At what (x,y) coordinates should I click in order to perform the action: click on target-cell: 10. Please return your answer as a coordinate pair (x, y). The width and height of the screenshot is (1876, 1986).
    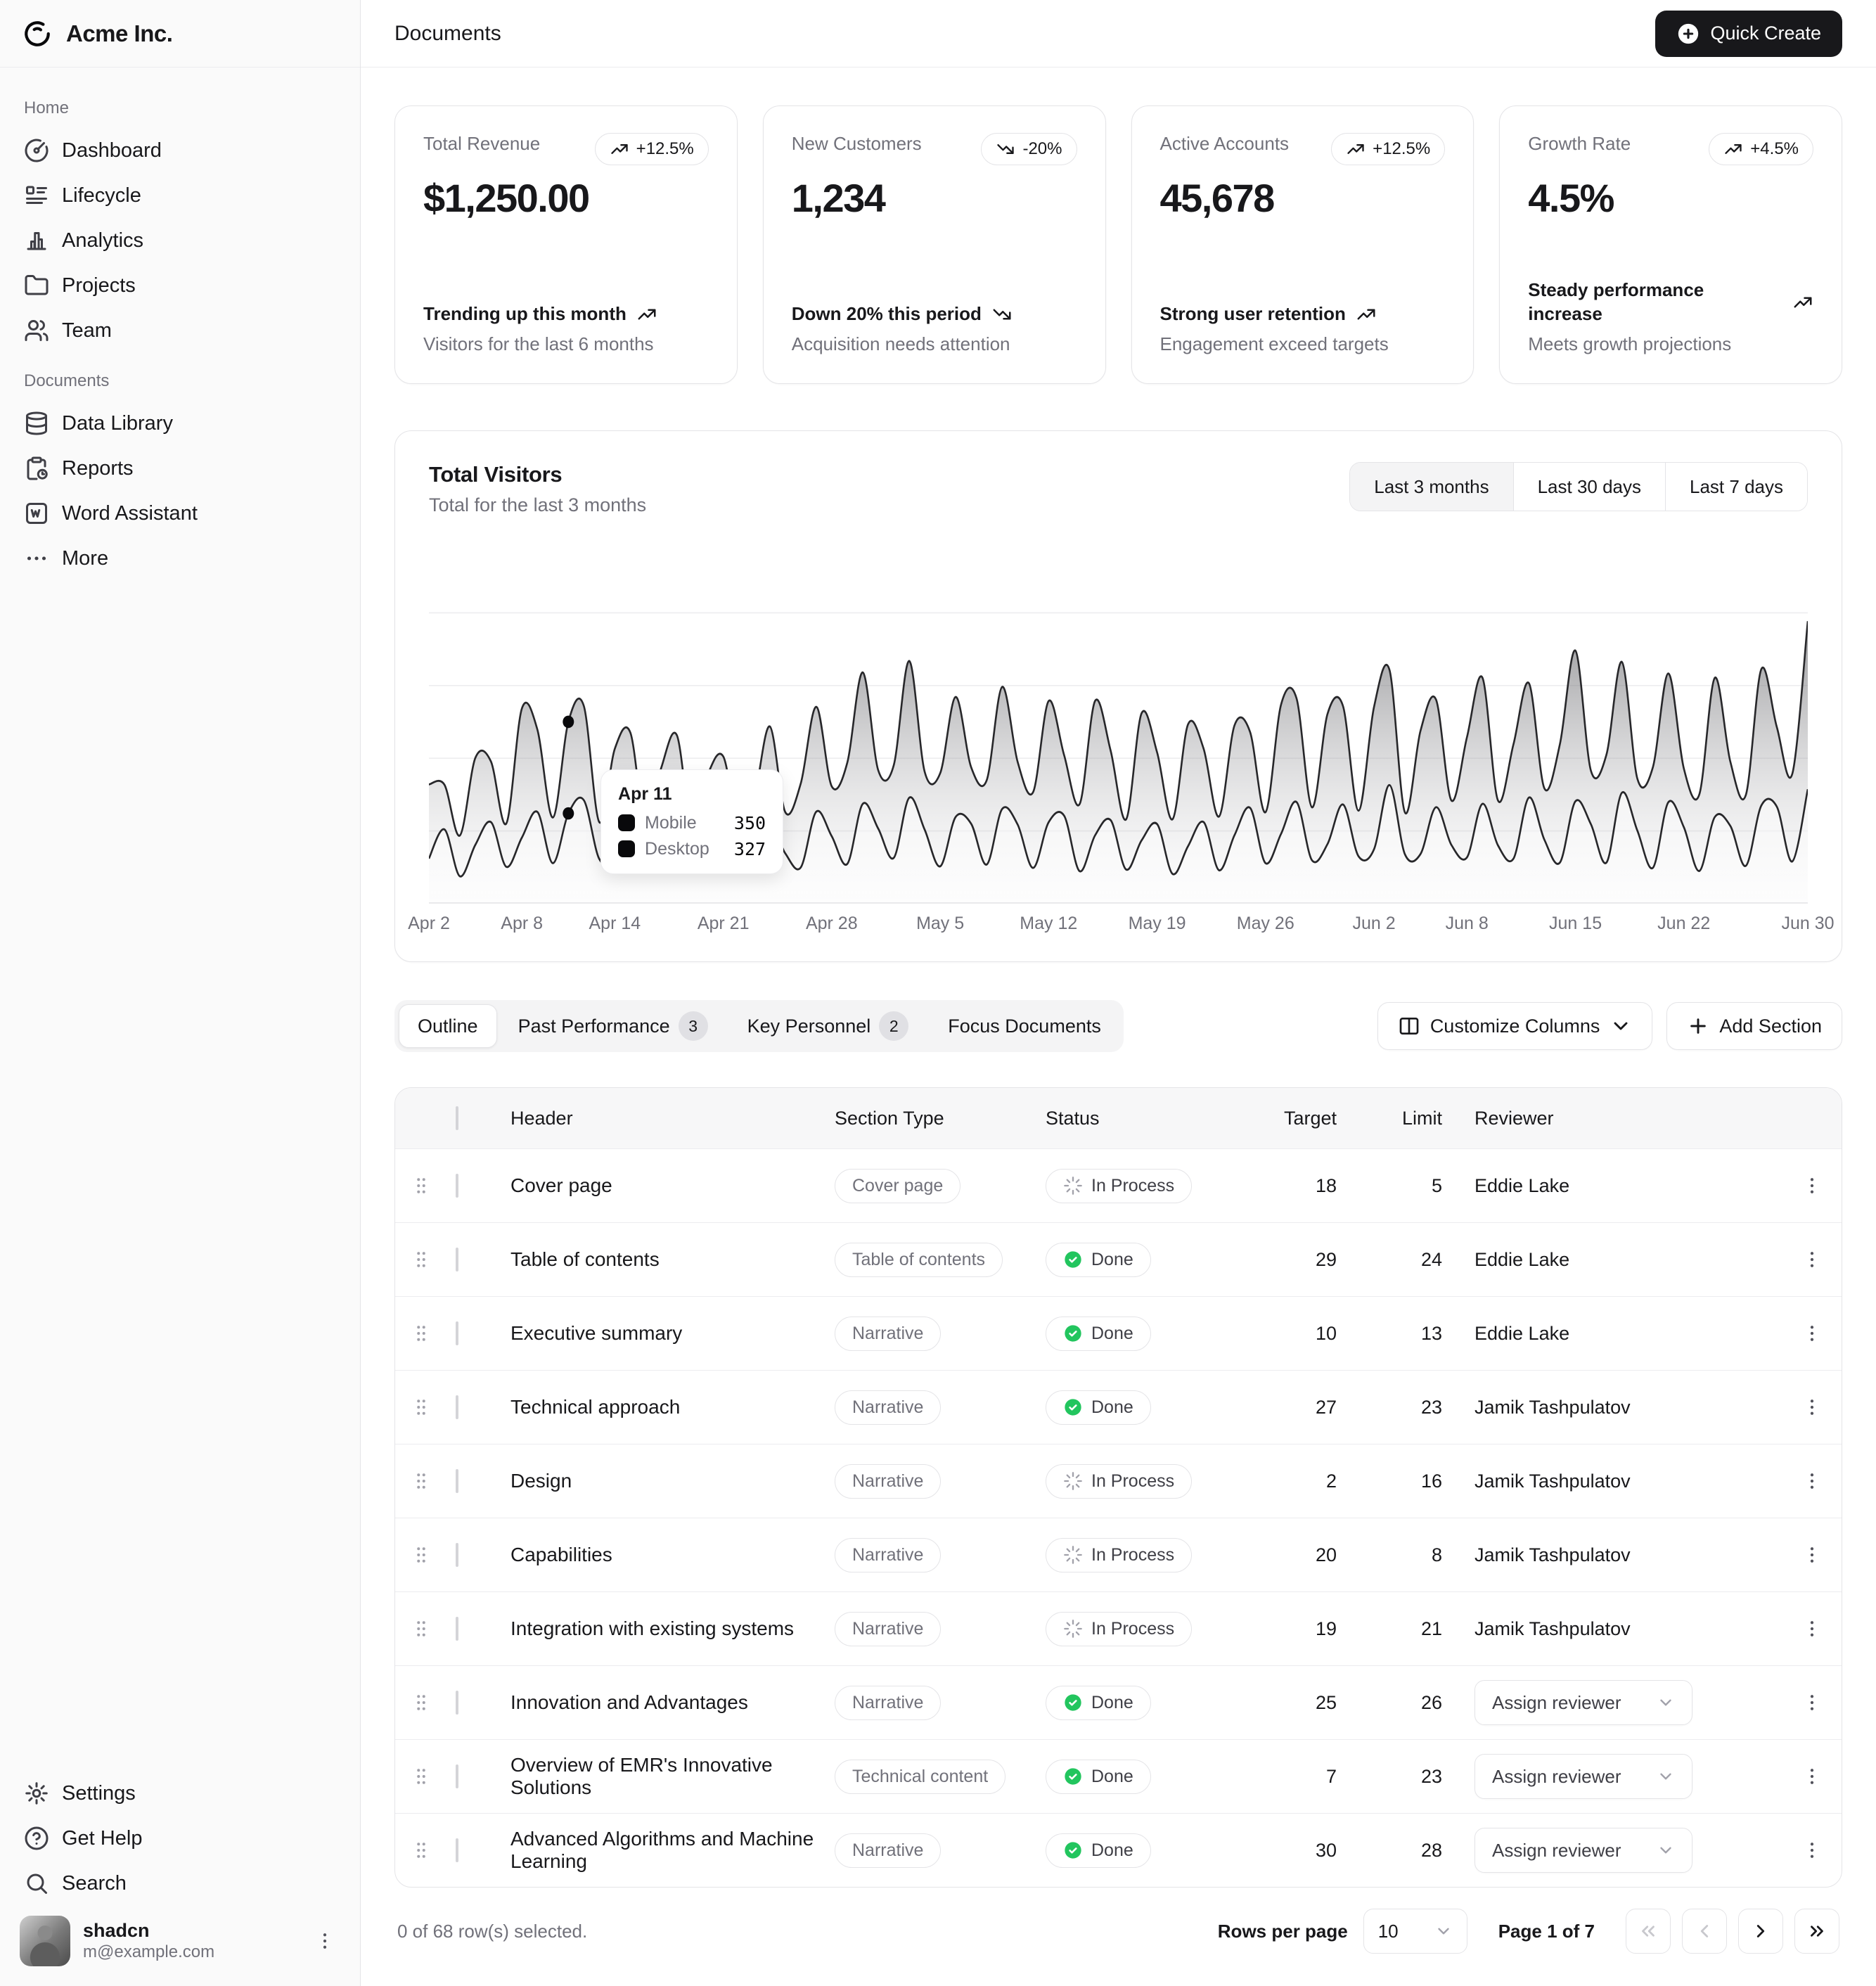
    Looking at the image, I should click on (1326, 1333).